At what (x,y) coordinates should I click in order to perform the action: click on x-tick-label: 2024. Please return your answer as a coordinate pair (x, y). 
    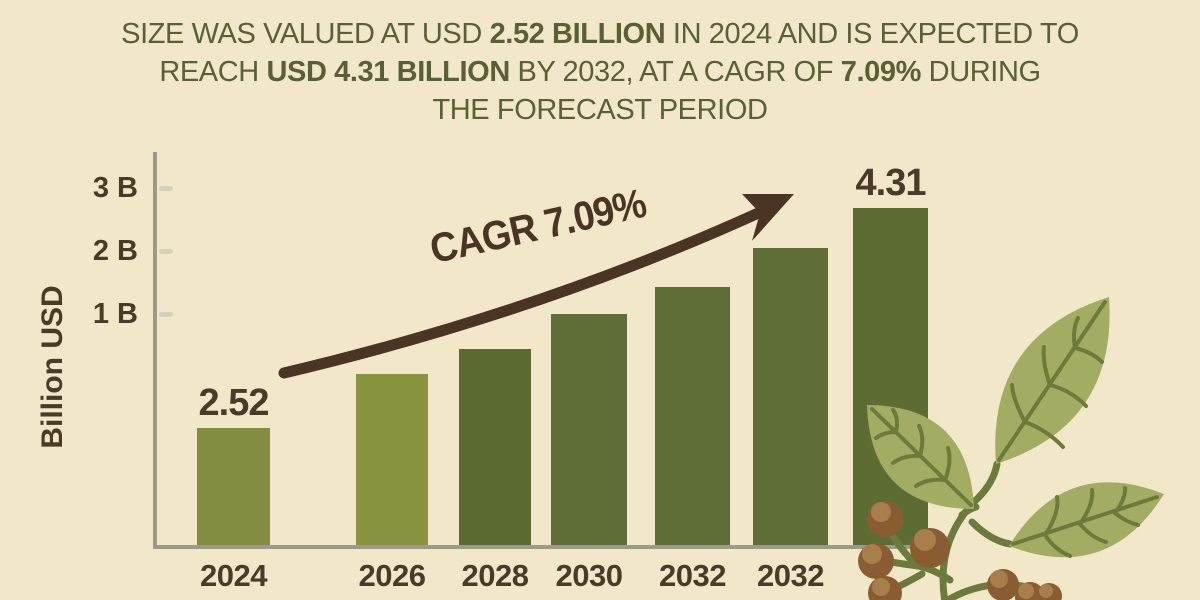
    Looking at the image, I should click on (233, 575).